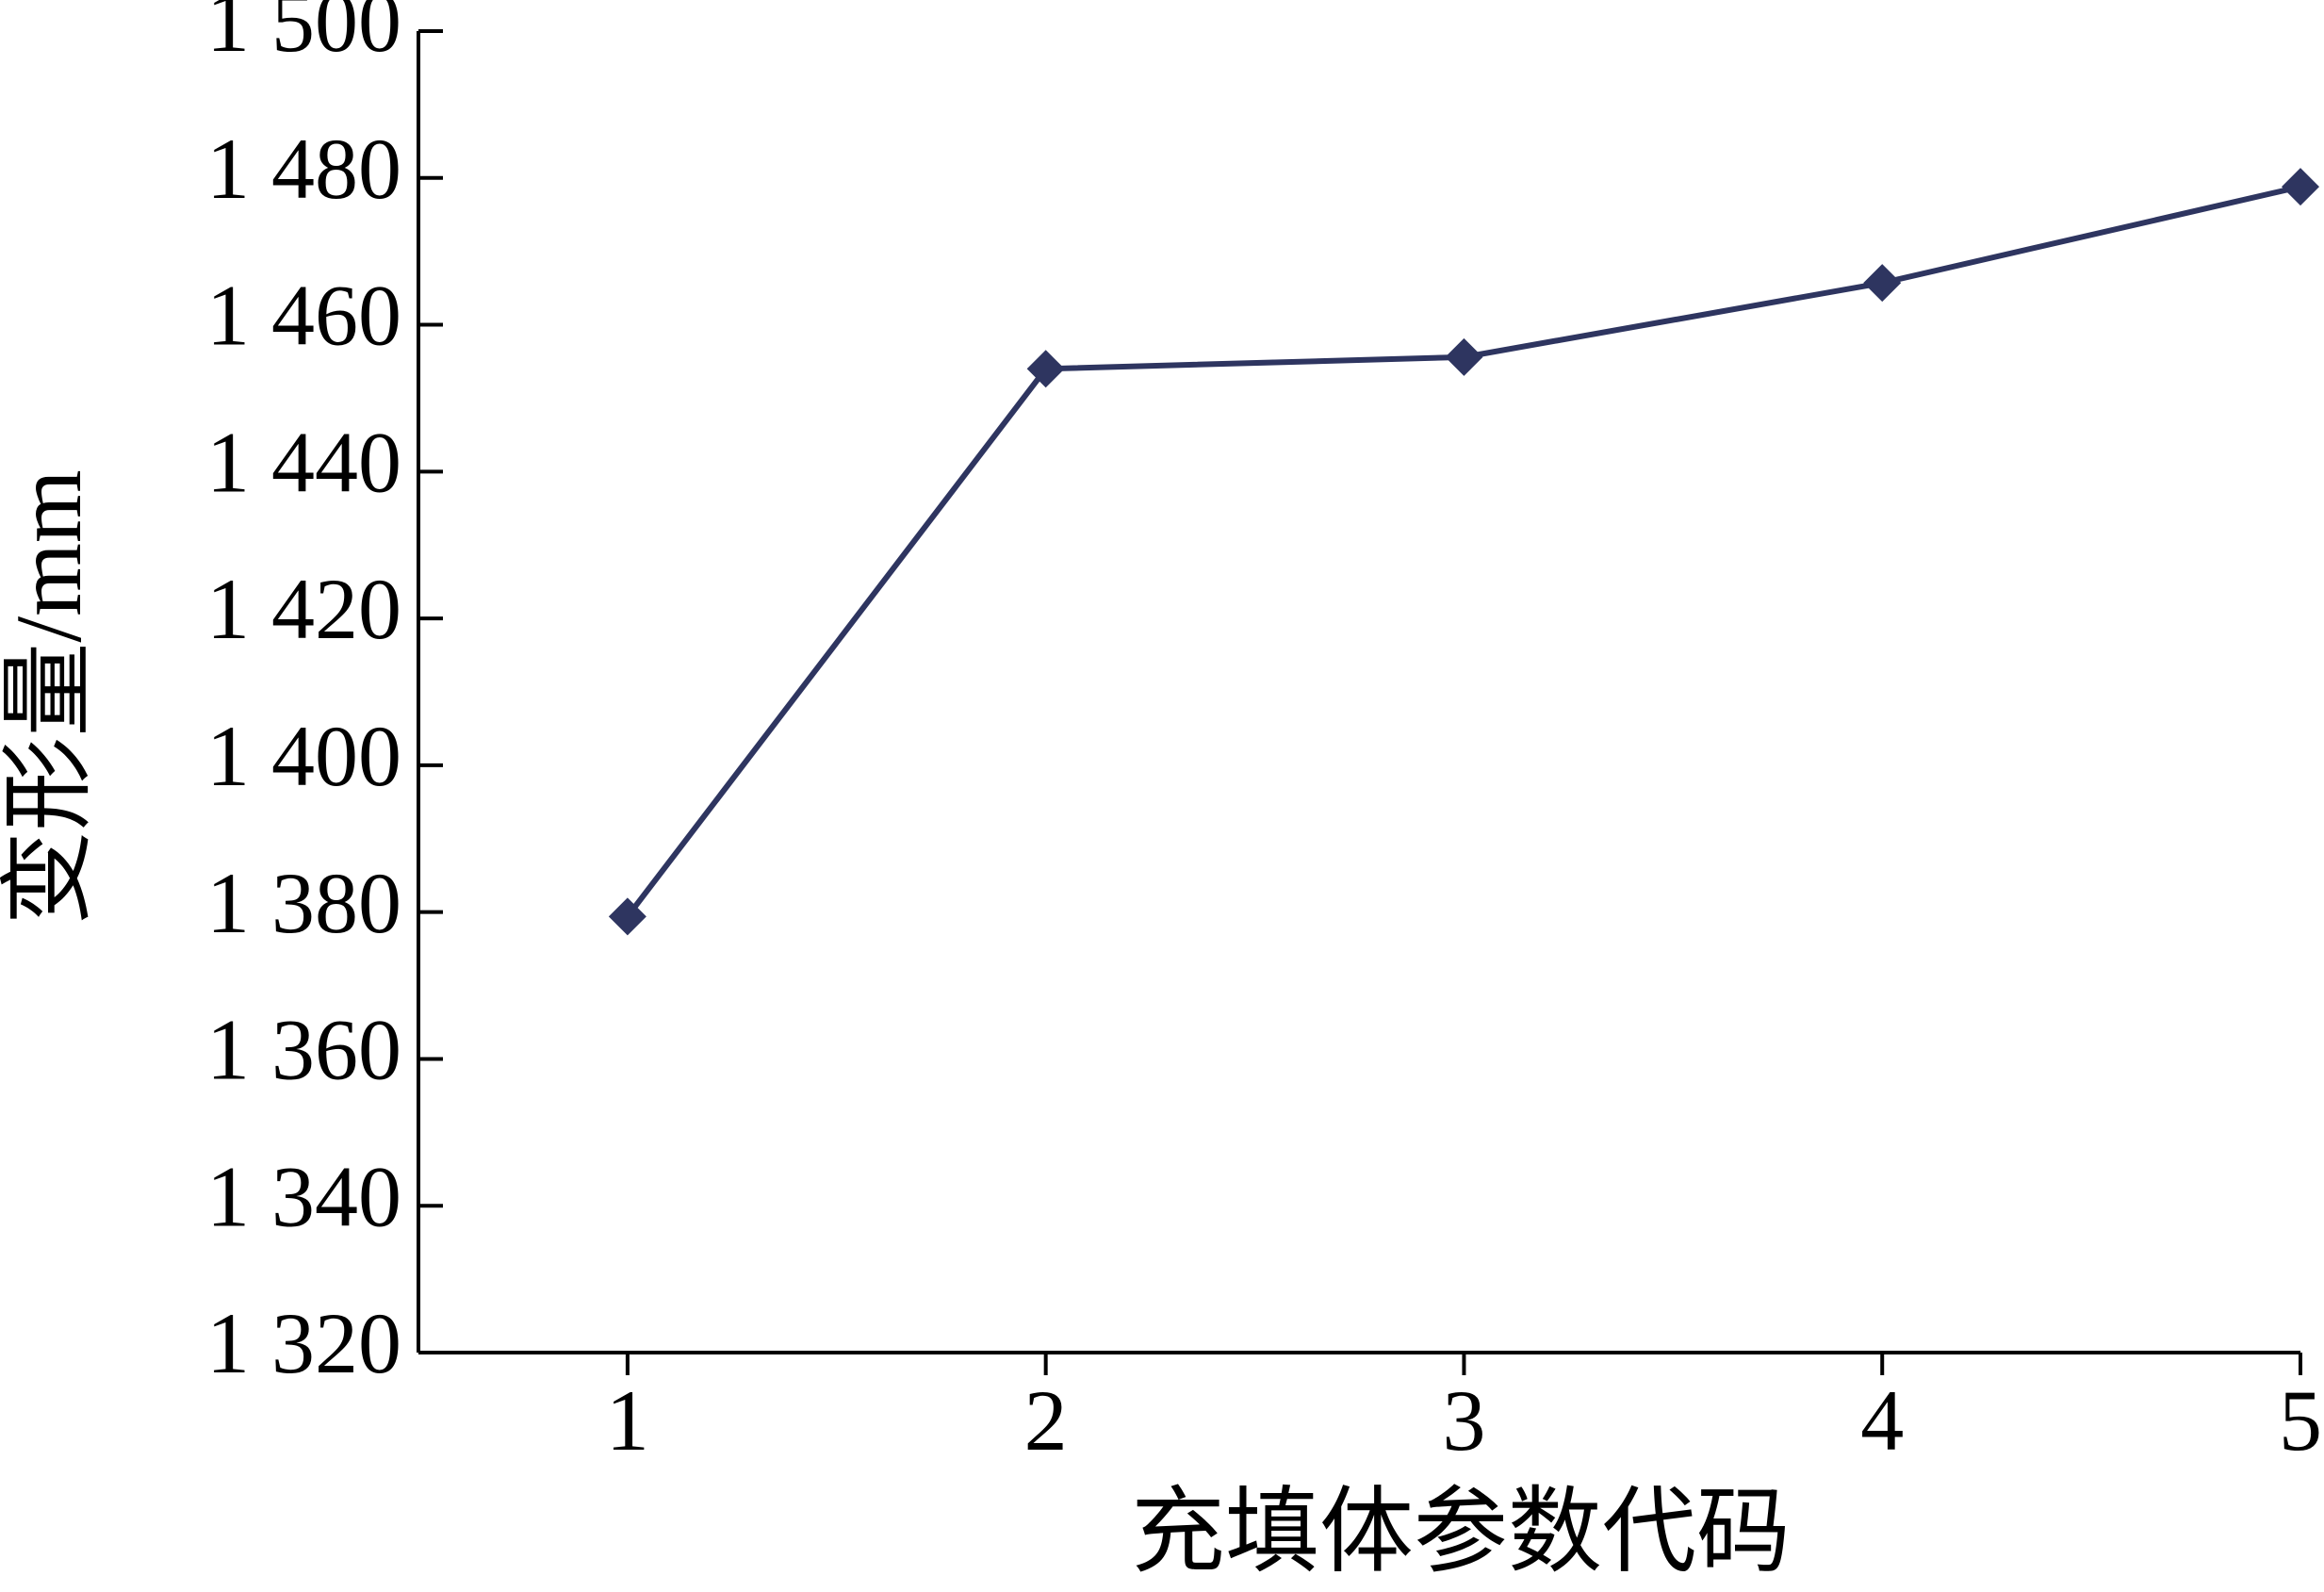 This screenshot has width=2324, height=1592. I want to click on y-tick-label: 1 400, so click(303, 756).